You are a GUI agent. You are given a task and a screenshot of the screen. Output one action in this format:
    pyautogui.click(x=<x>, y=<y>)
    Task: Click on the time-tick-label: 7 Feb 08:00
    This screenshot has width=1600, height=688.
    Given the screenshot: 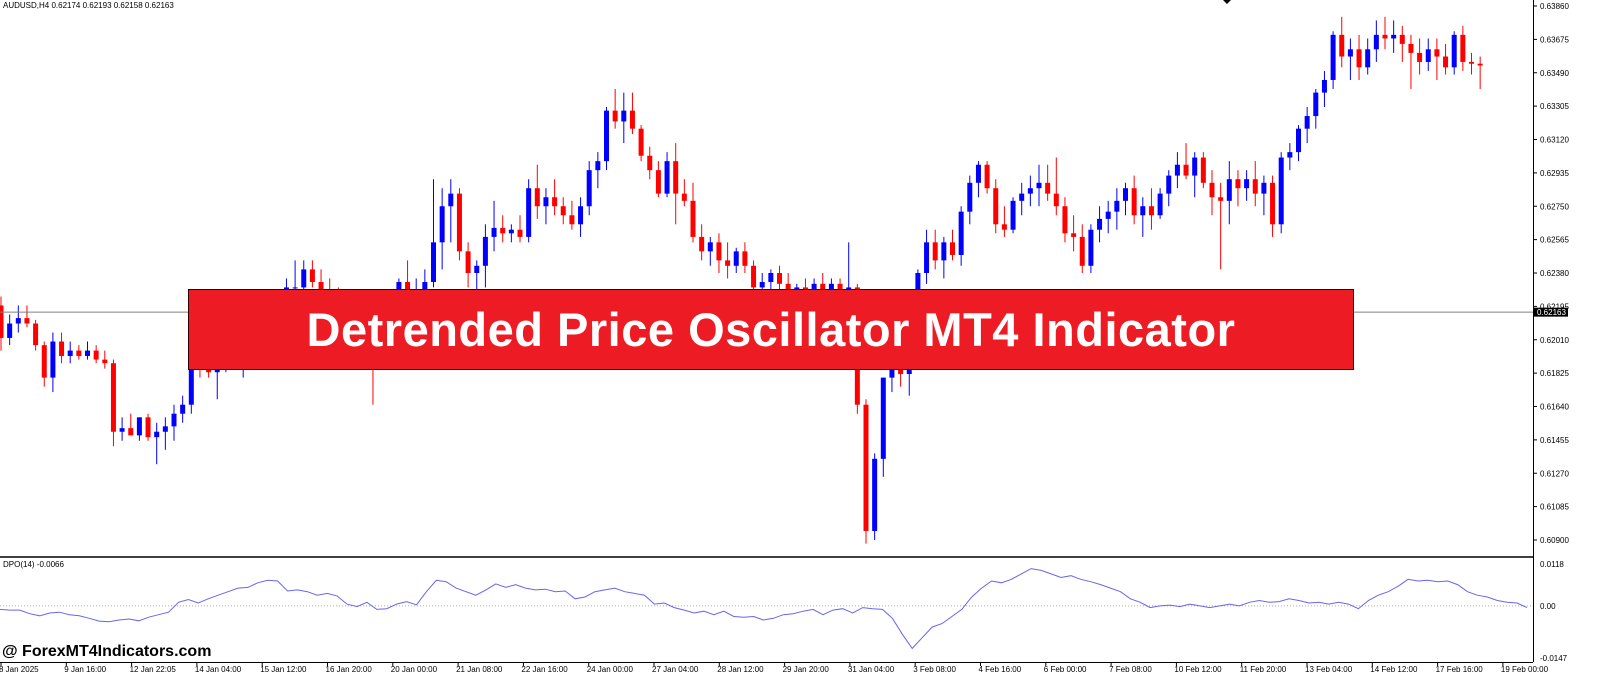 What is the action you would take?
    pyautogui.click(x=1130, y=669)
    